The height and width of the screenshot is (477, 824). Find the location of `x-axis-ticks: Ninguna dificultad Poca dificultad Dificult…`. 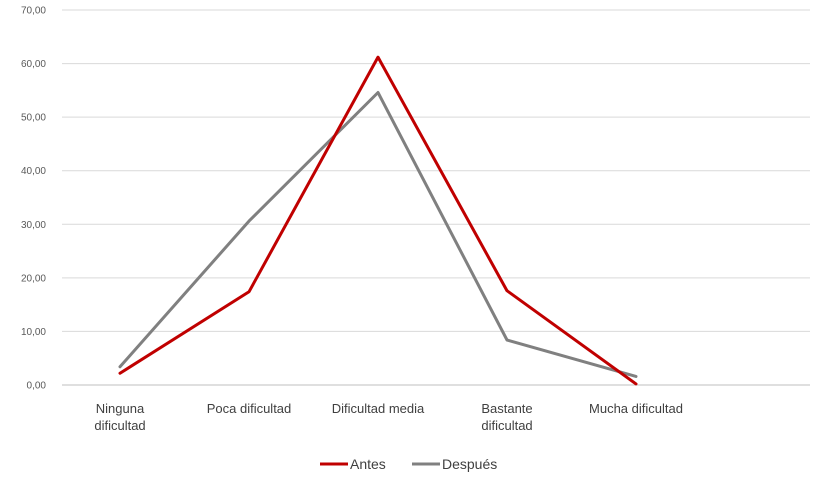

x-axis-ticks: Ninguna dificultad Poca dificultad Dificult… is located at coordinates (388, 417).